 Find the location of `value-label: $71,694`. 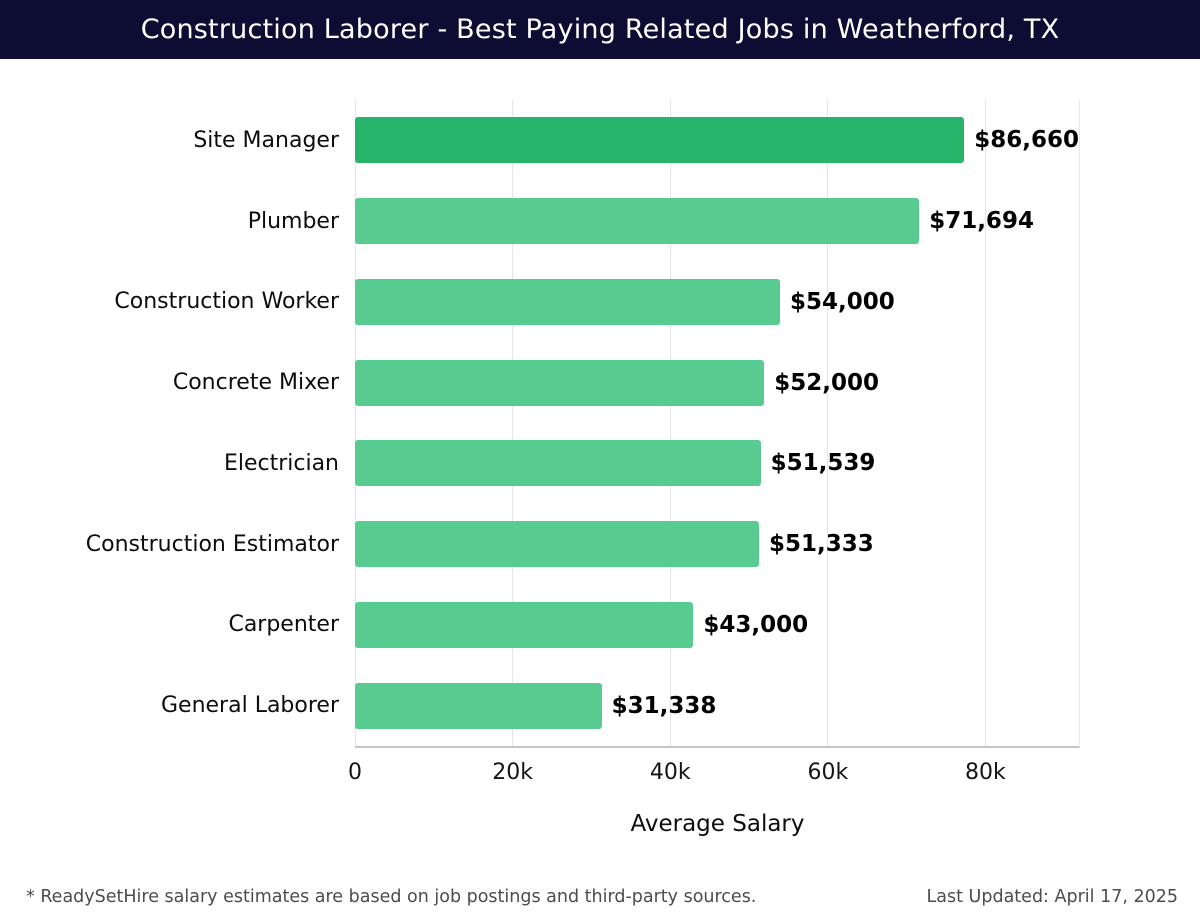

value-label: $71,694 is located at coordinates (981, 221).